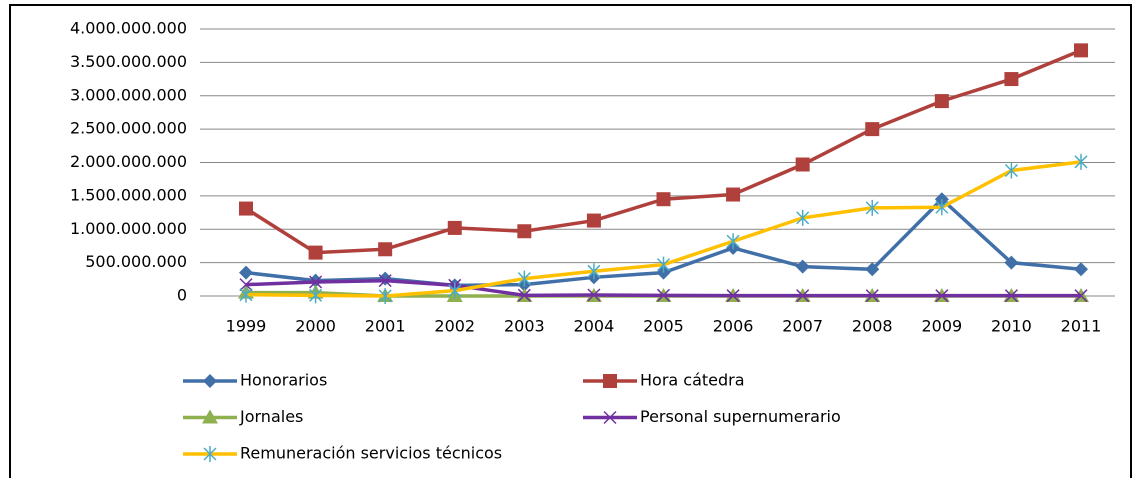  Describe the element at coordinates (802, 326) in the screenshot. I see `x-tick-label: 2007` at that location.